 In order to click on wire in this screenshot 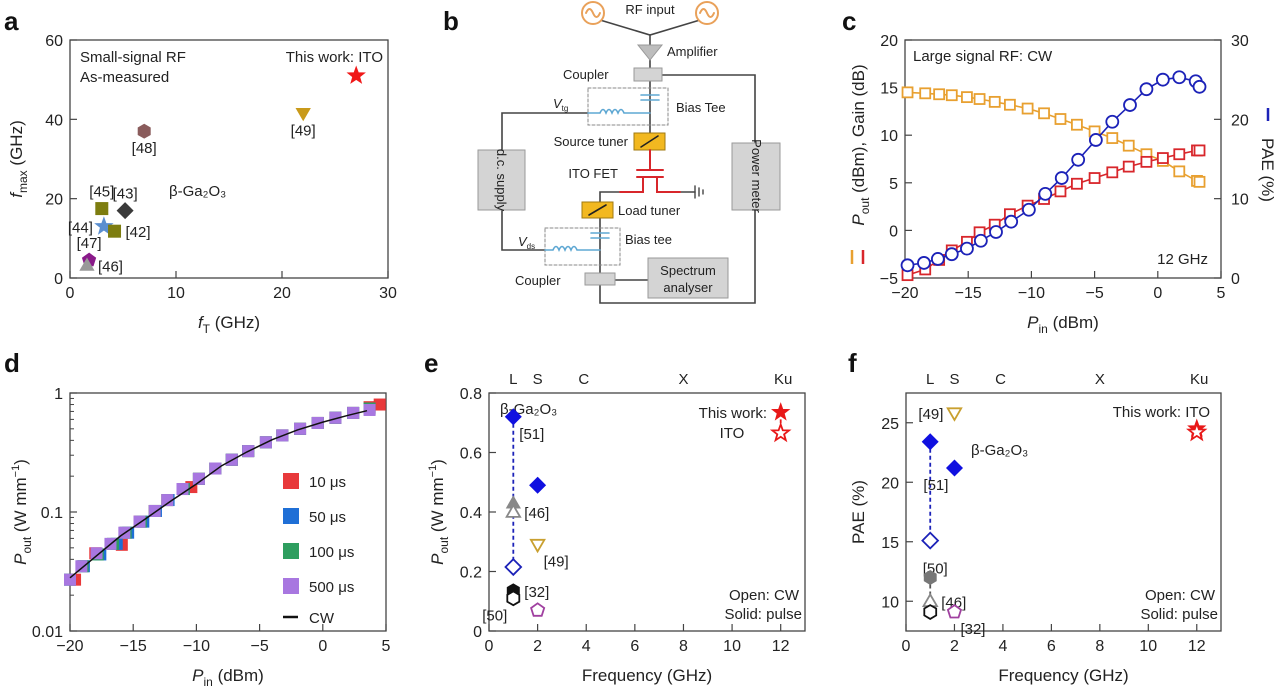, I will do `click(610, 197)`.